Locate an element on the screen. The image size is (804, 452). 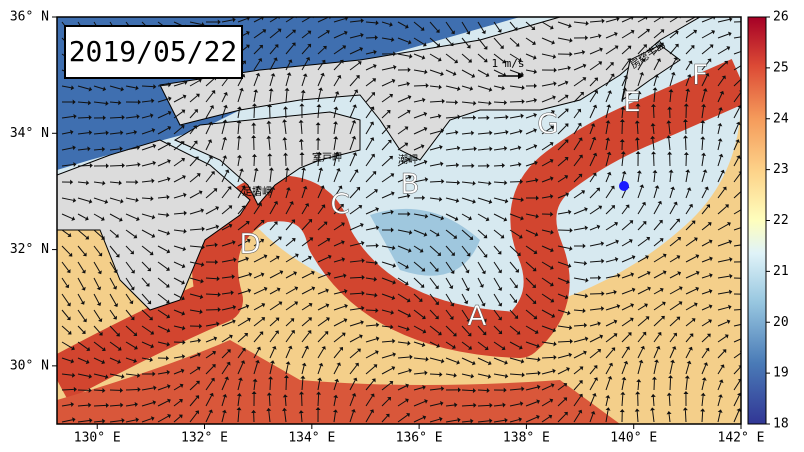
place-name: 室戸岬 is located at coordinates (327, 157).